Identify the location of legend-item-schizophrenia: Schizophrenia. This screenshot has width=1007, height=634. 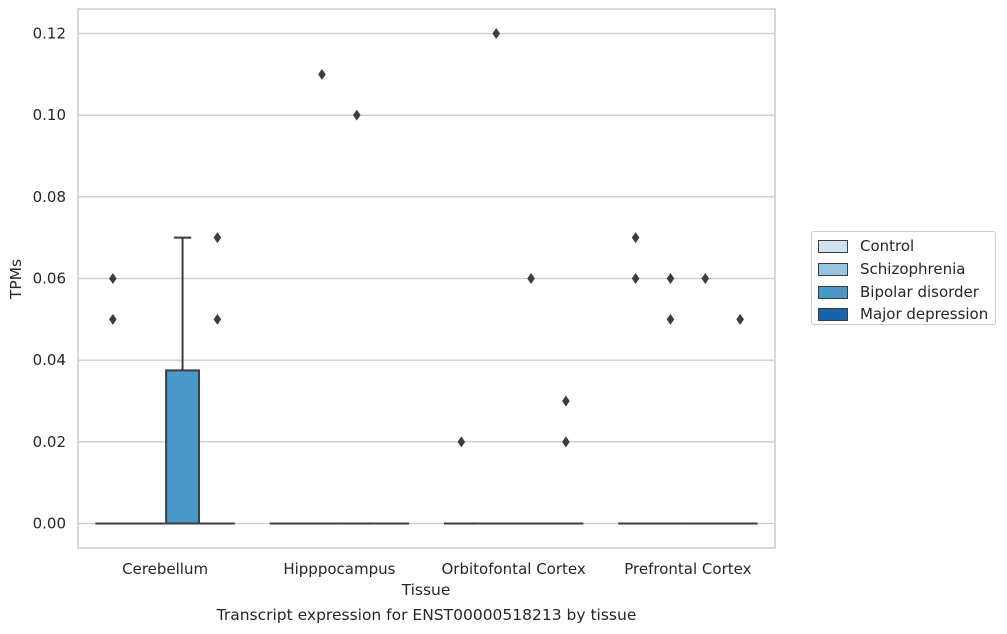
(891, 269).